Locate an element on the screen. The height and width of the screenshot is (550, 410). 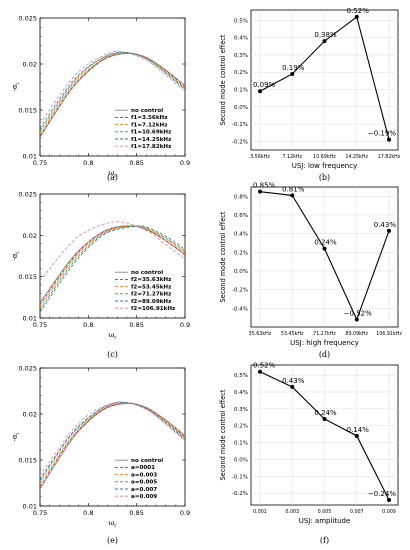
y-tick-label: 0.02 is located at coordinates (30, 236).